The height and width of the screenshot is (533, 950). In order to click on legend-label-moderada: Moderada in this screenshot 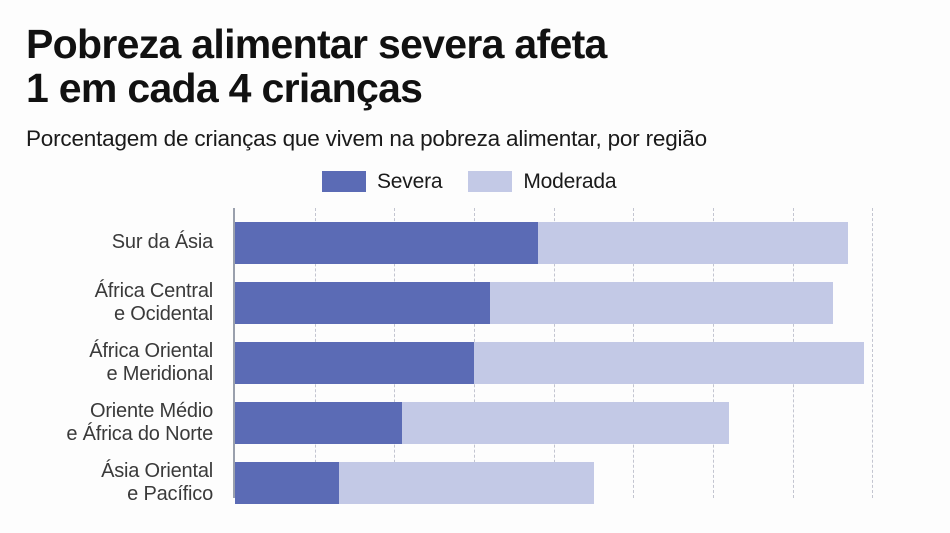, I will do `click(570, 181)`.